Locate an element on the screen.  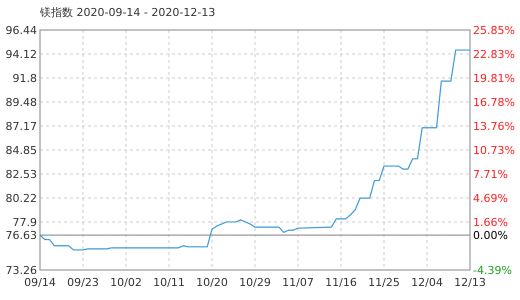
y2-tick-label: 1.66% is located at coordinates (490, 222).